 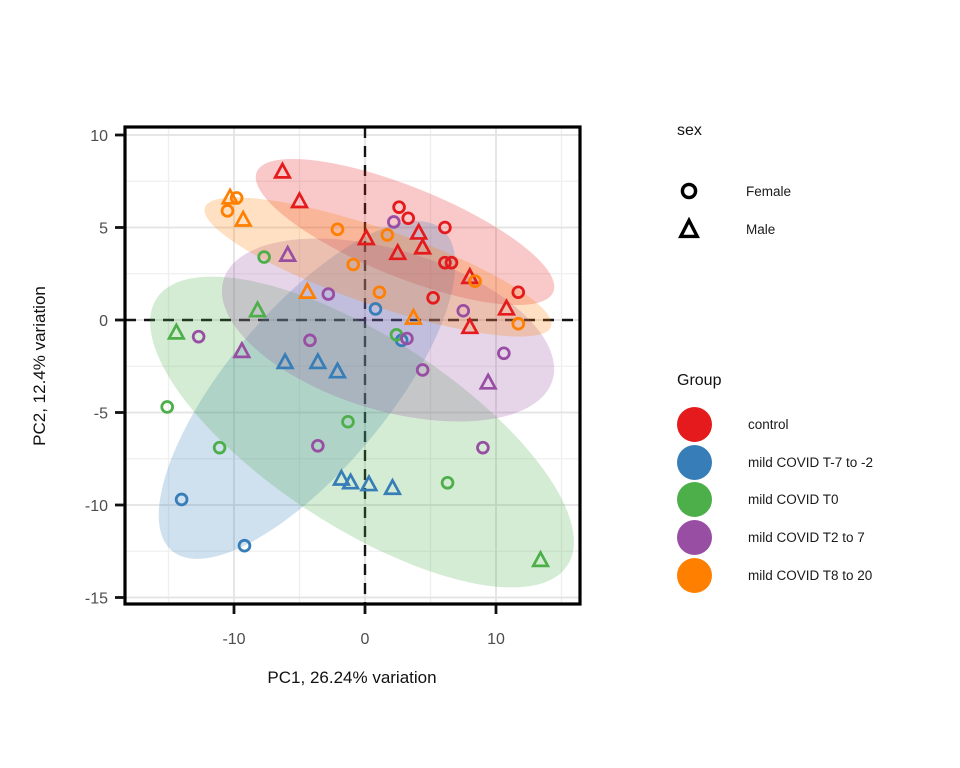 I want to click on y-tick-label: 5, so click(x=103, y=229).